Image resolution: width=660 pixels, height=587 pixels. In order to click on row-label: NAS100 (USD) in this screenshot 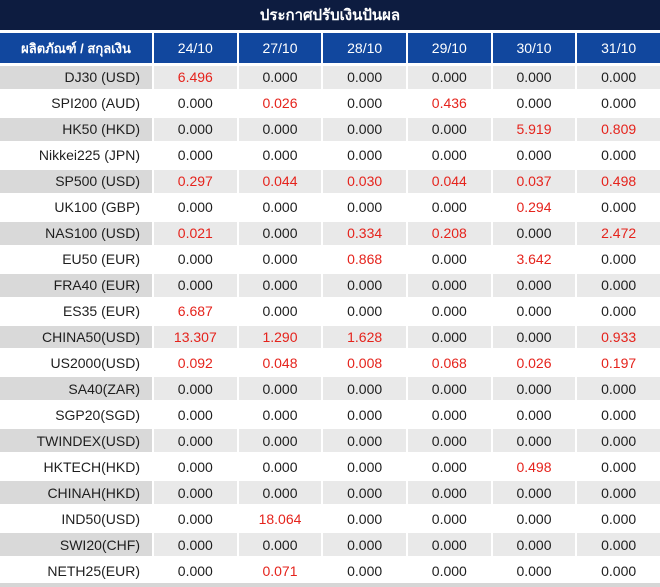, I will do `click(76, 233)`.